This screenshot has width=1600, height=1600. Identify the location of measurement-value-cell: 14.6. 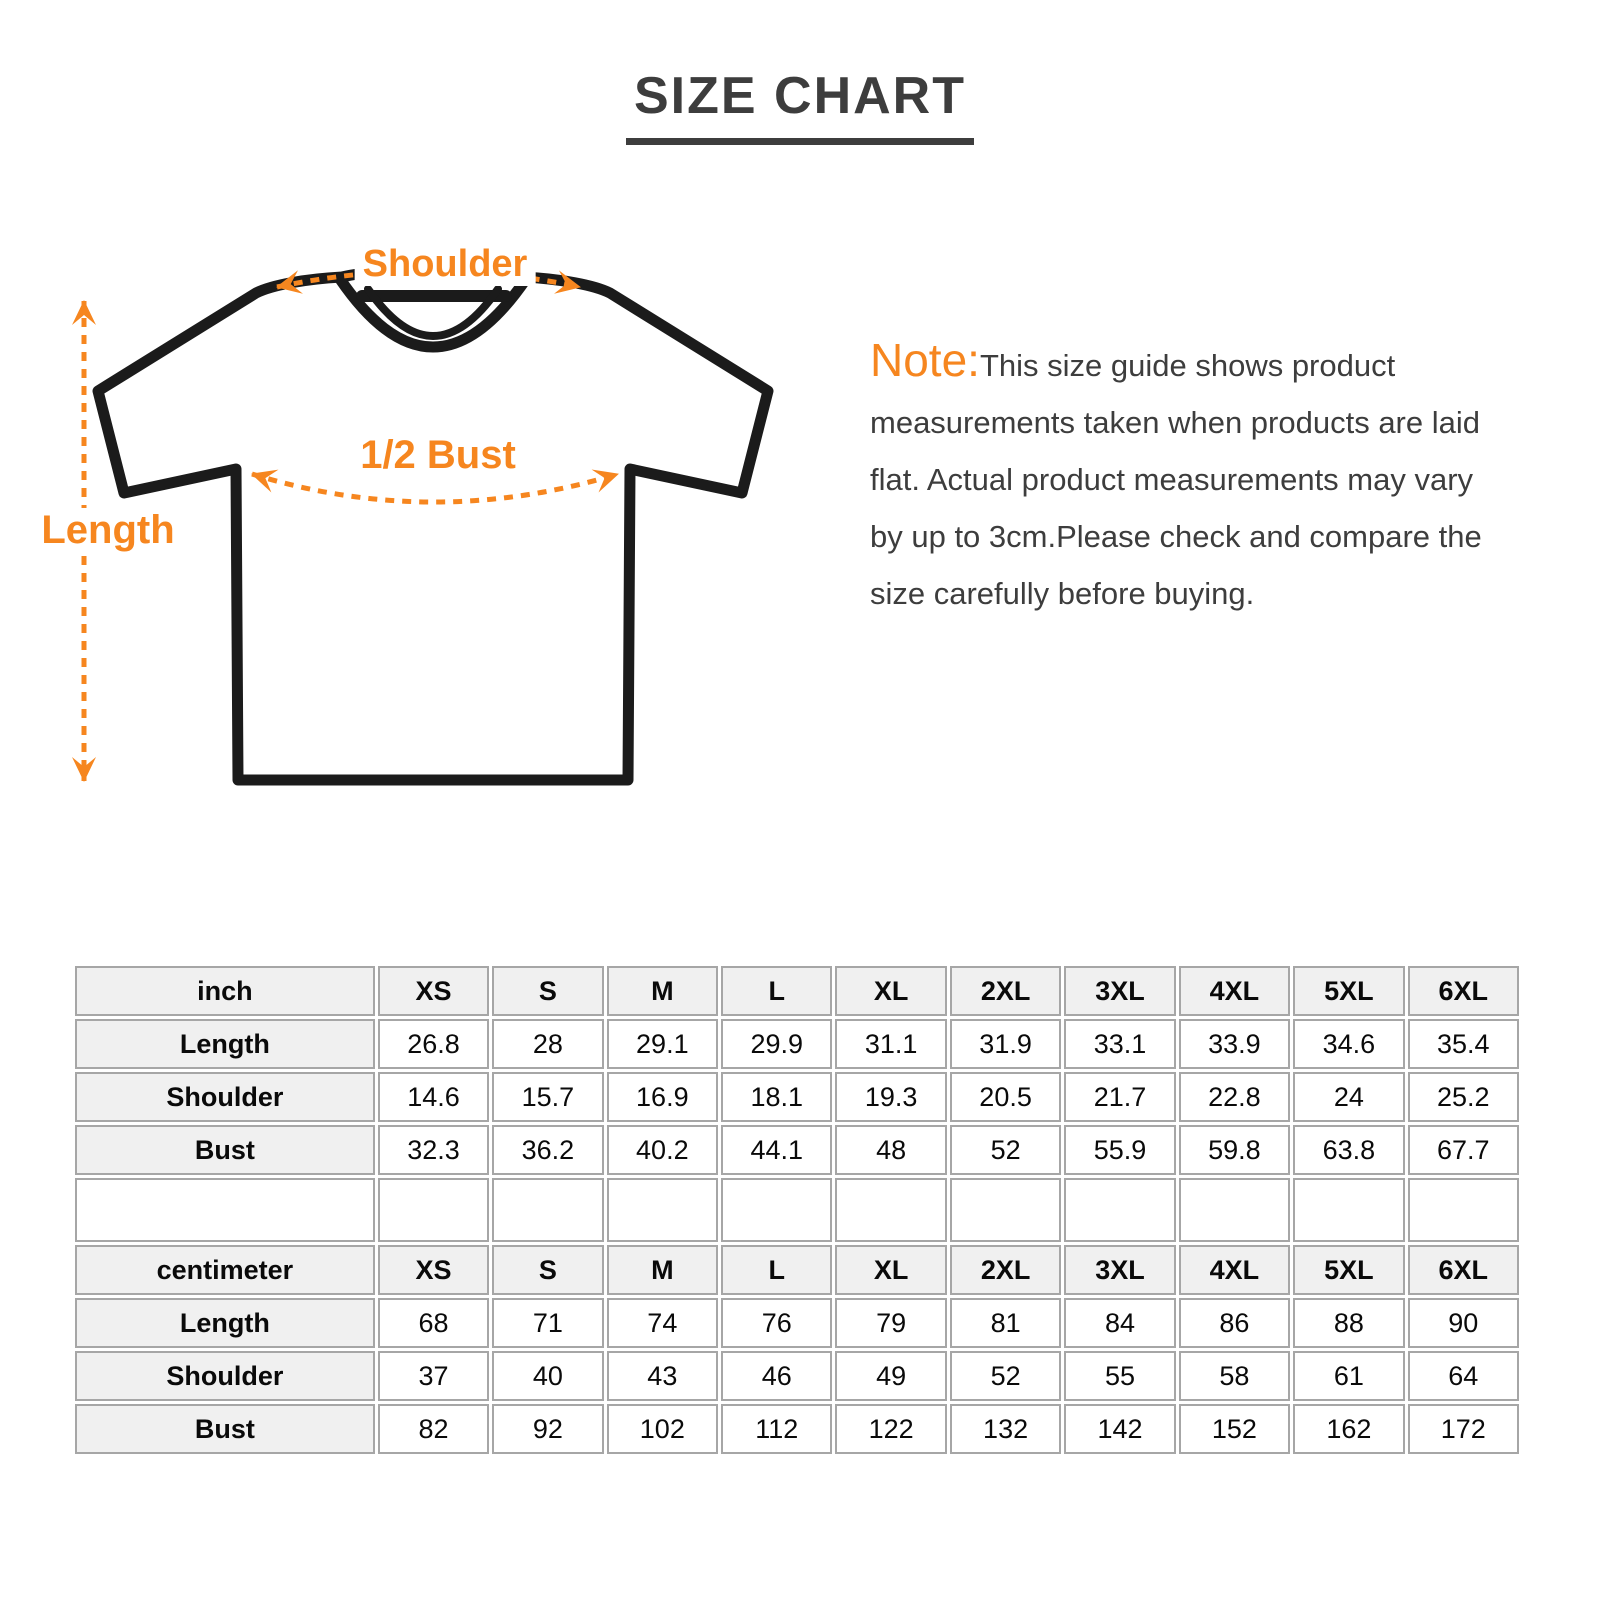
(433, 1097).